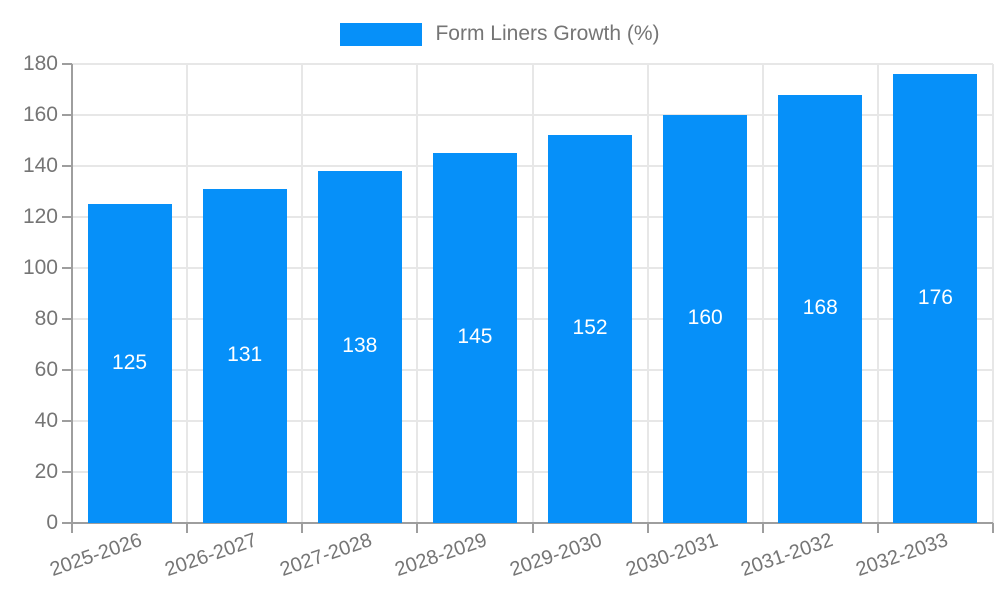 Image resolution: width=1000 pixels, height=600 pixels. I want to click on y-tick-label: 20, so click(46, 471).